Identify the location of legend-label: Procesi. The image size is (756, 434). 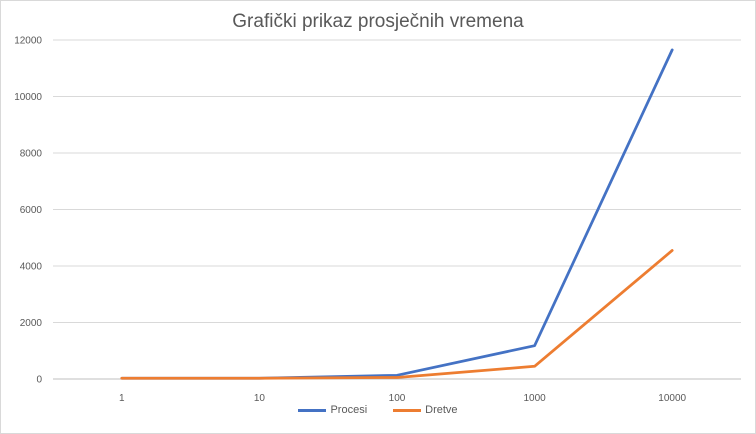
(349, 410).